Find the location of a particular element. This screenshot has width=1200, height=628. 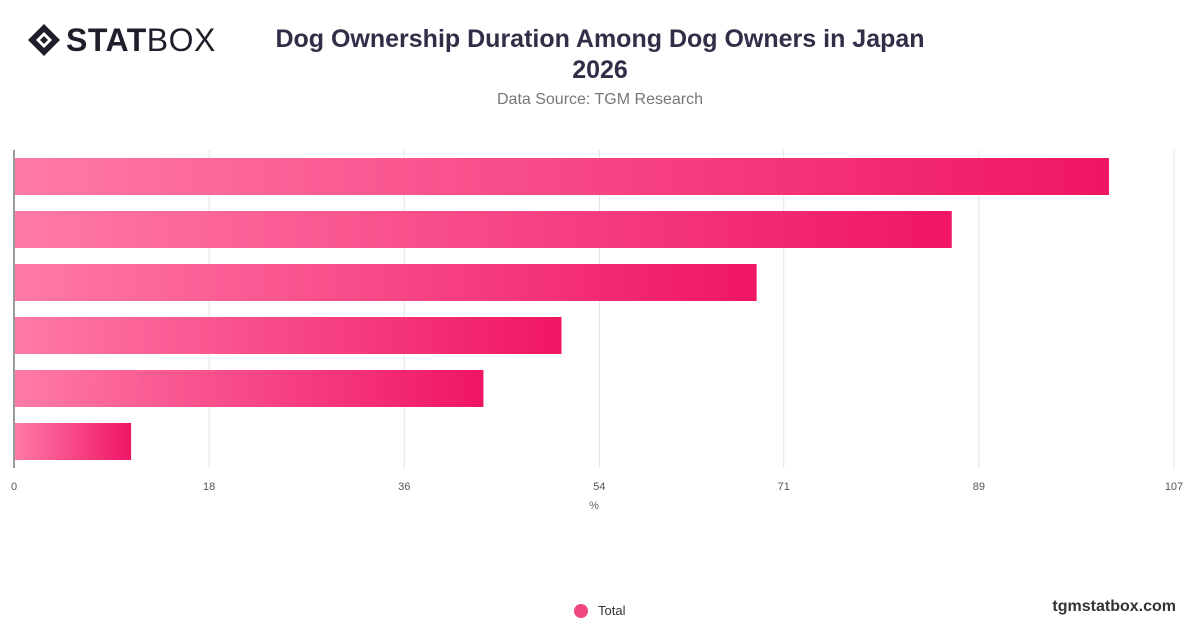

statbox-diamond-icon is located at coordinates (44, 40).